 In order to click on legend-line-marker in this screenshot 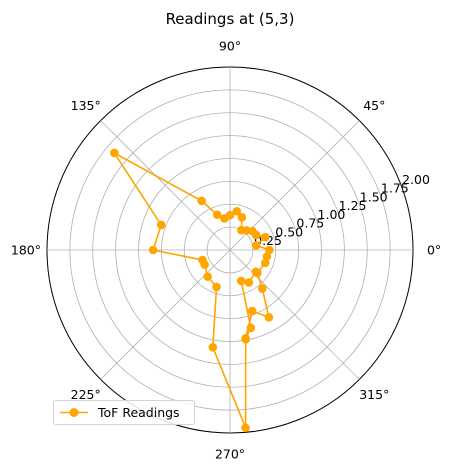, I will do `click(76, 412)`.